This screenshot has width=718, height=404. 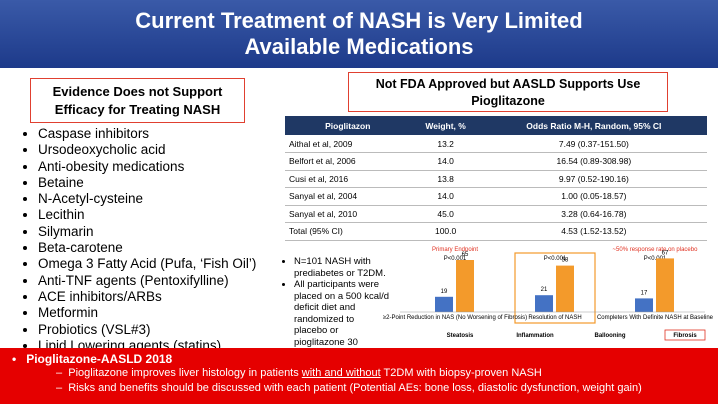 I want to click on bottom-label: Inflammation, so click(x=535, y=336).